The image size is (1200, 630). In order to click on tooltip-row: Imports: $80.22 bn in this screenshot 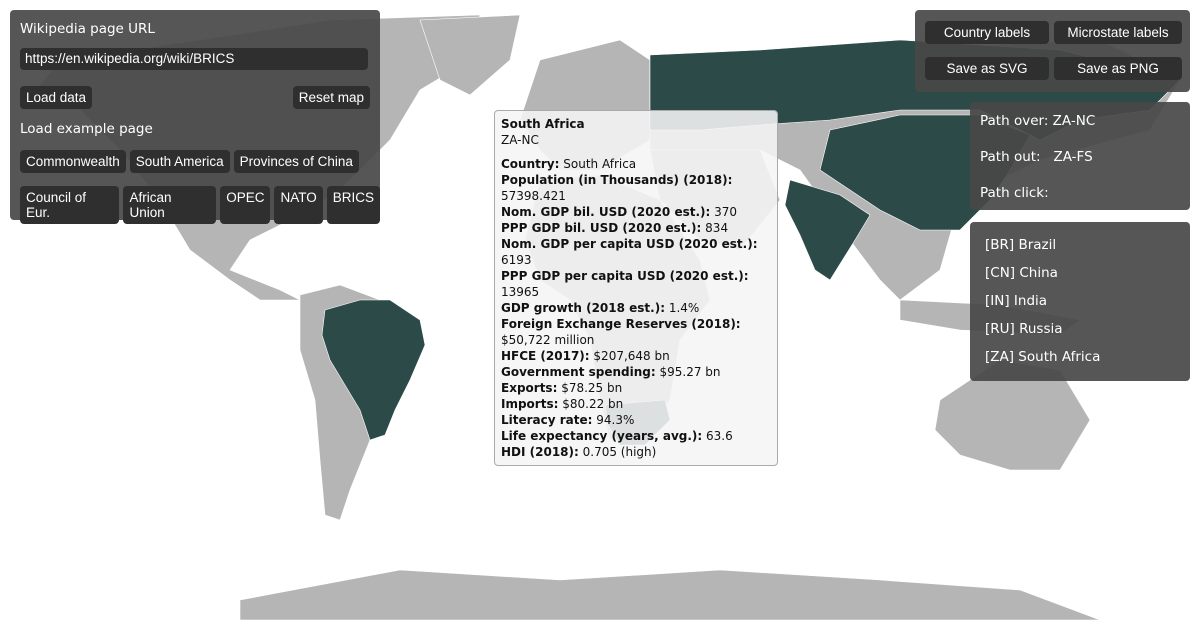, I will do `click(636, 404)`.